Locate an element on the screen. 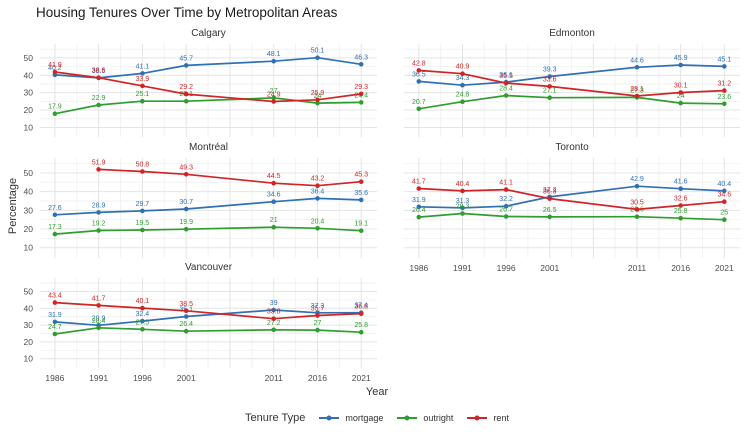  series-rent: 41.9 38.6 33.9 29.2 24.9 25.9 29.3 is located at coordinates (208, 83).